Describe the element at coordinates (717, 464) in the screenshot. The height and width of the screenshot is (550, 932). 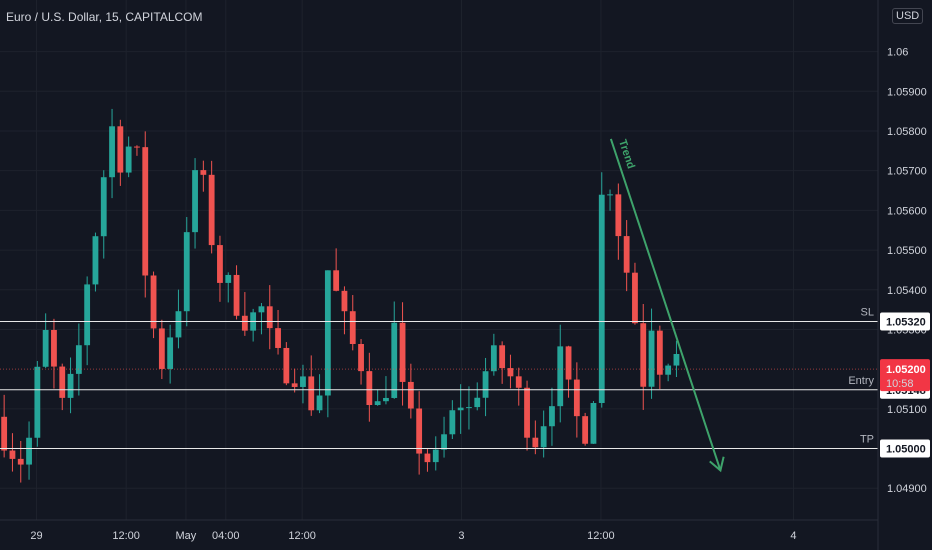
I see `trend-arrow-head` at that location.